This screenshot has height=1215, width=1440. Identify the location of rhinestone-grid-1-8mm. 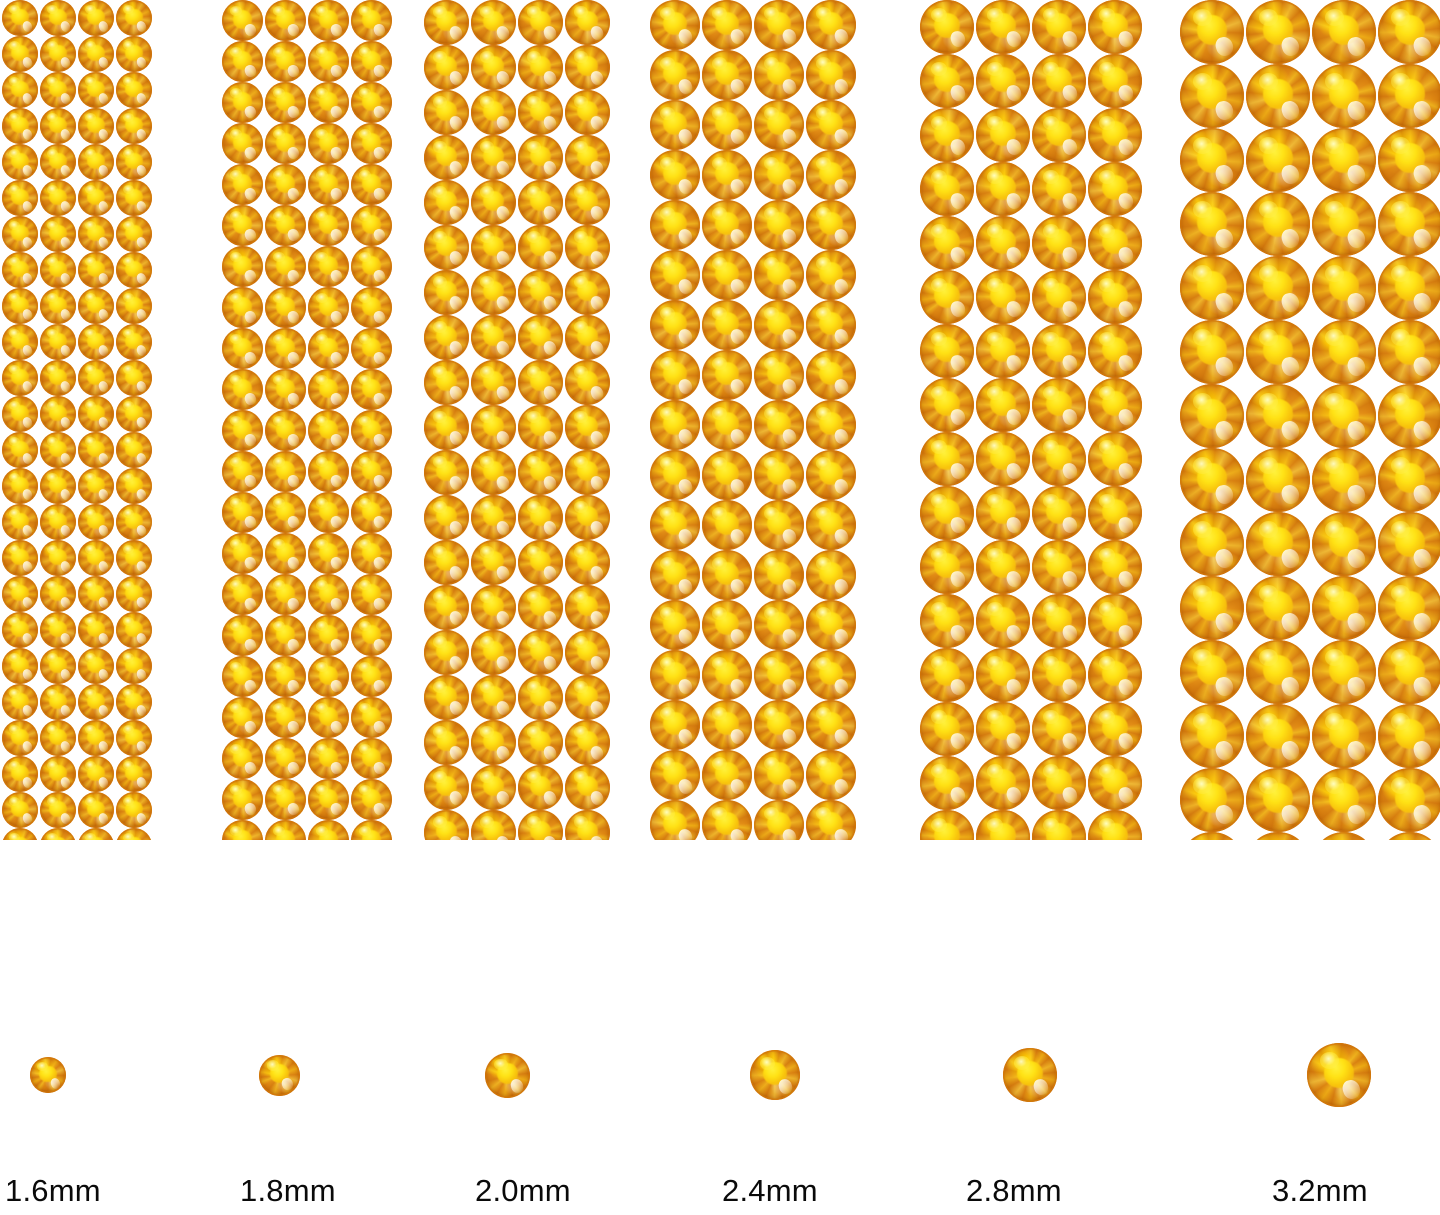
(308, 420).